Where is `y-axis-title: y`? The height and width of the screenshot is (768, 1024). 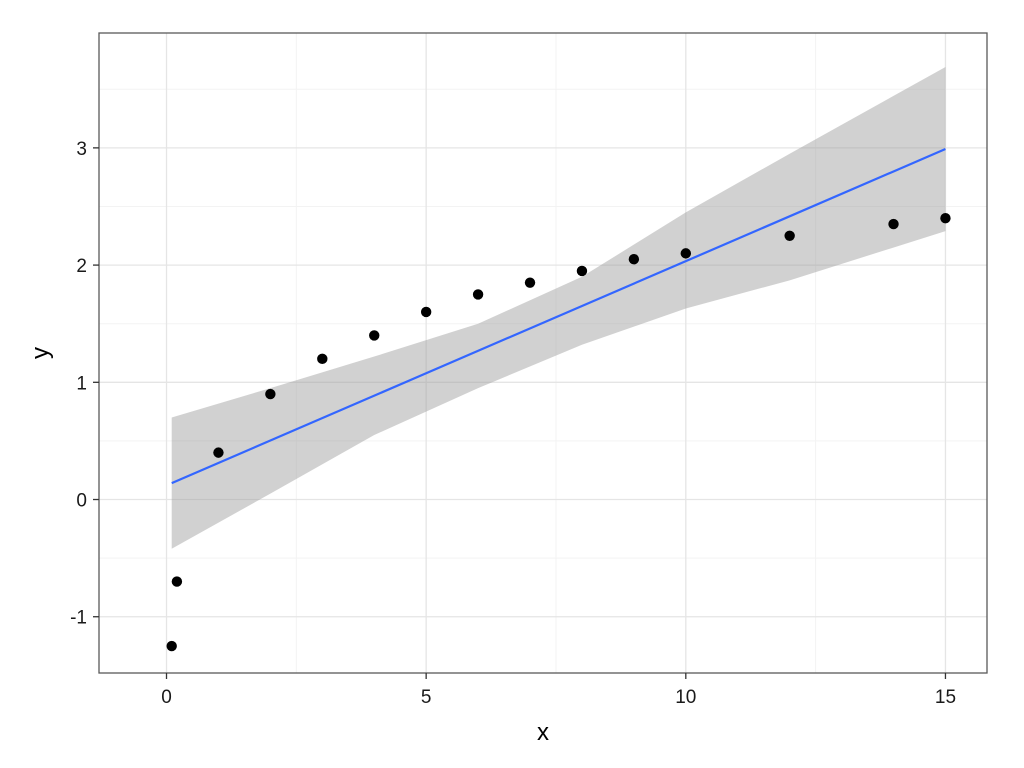 y-axis-title: y is located at coordinates (40, 353).